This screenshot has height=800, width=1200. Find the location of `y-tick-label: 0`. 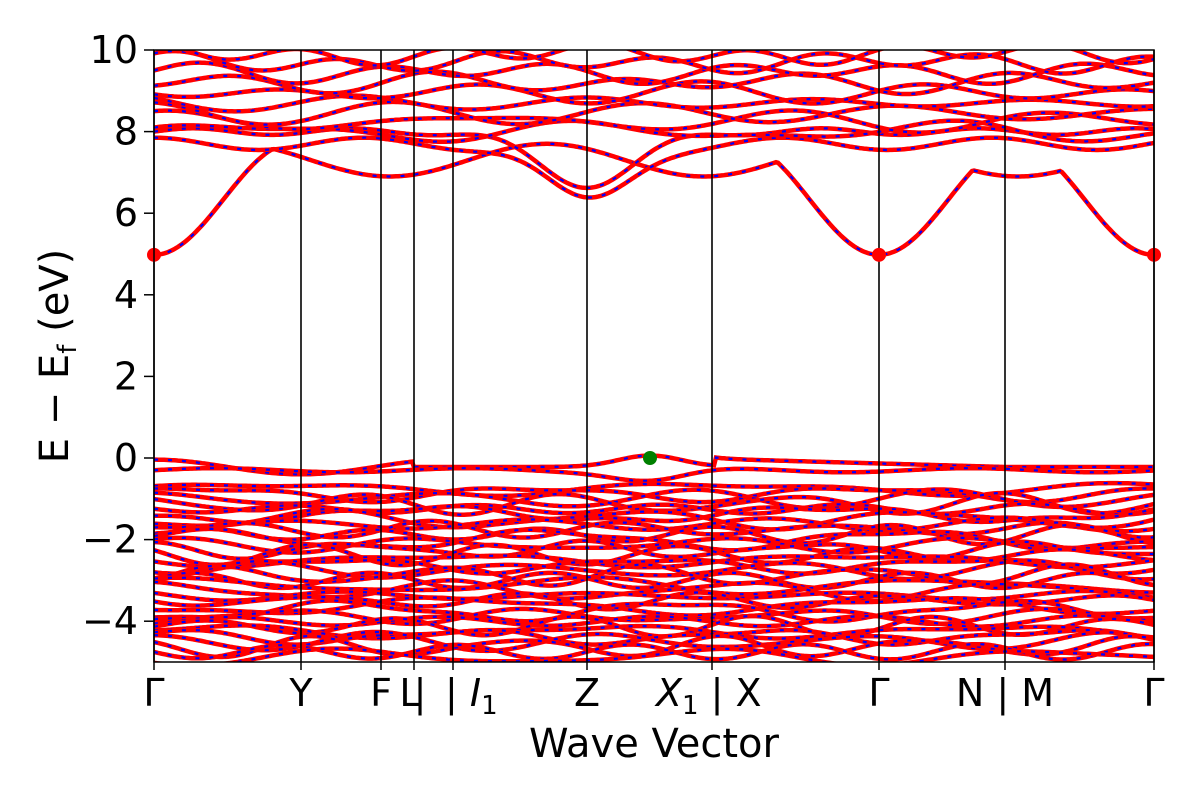

y-tick-label: 0 is located at coordinates (126, 458).